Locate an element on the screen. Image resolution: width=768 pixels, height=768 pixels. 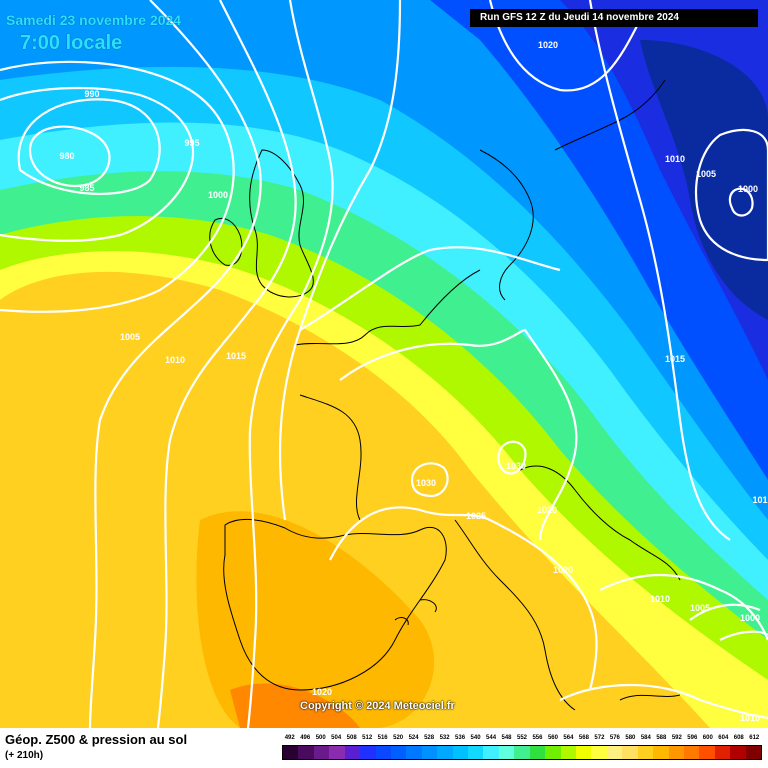
scale-label: 576 is located at coordinates (614, 738).